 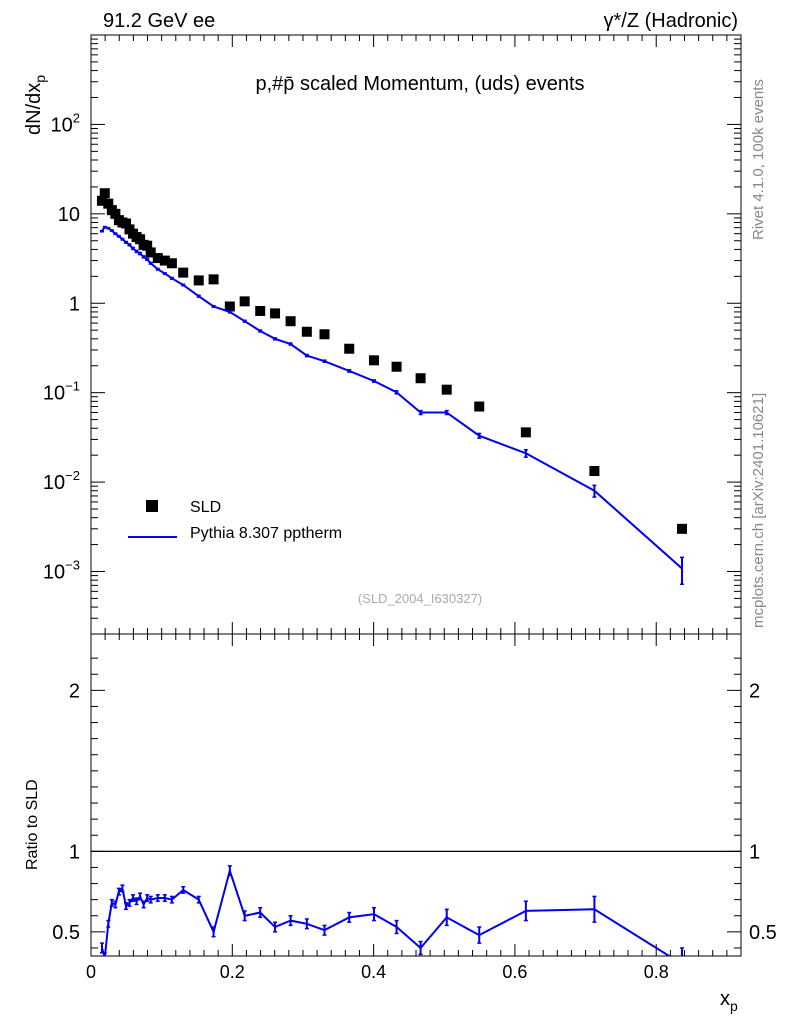 I want to click on ratio-marks, so click(x=392, y=910).